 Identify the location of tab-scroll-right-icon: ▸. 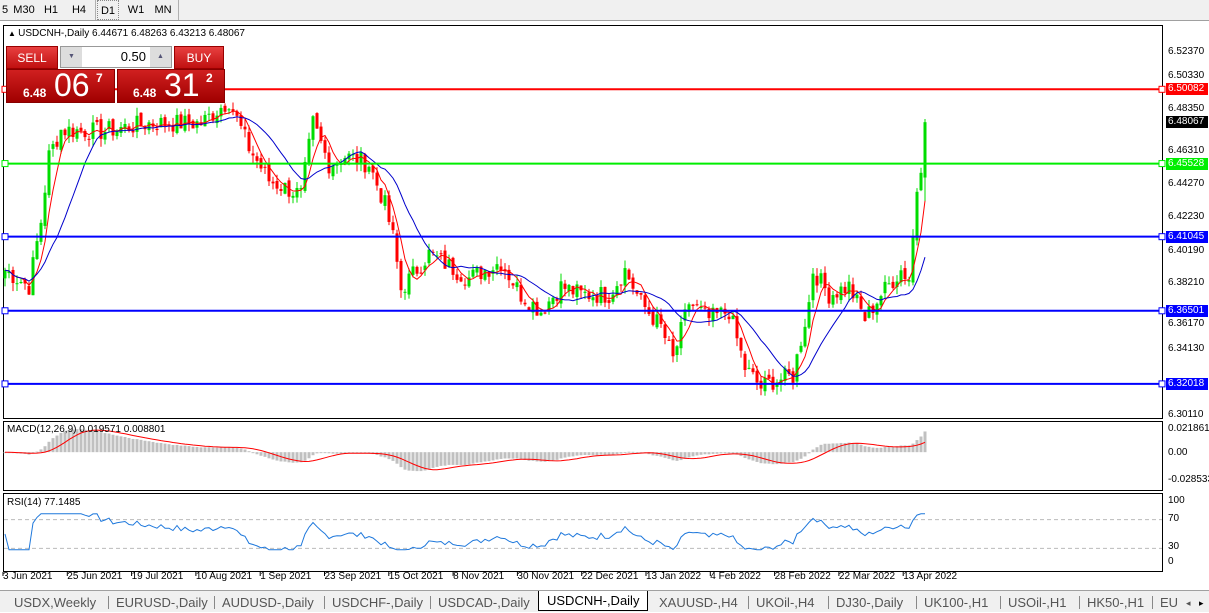
(1201, 603).